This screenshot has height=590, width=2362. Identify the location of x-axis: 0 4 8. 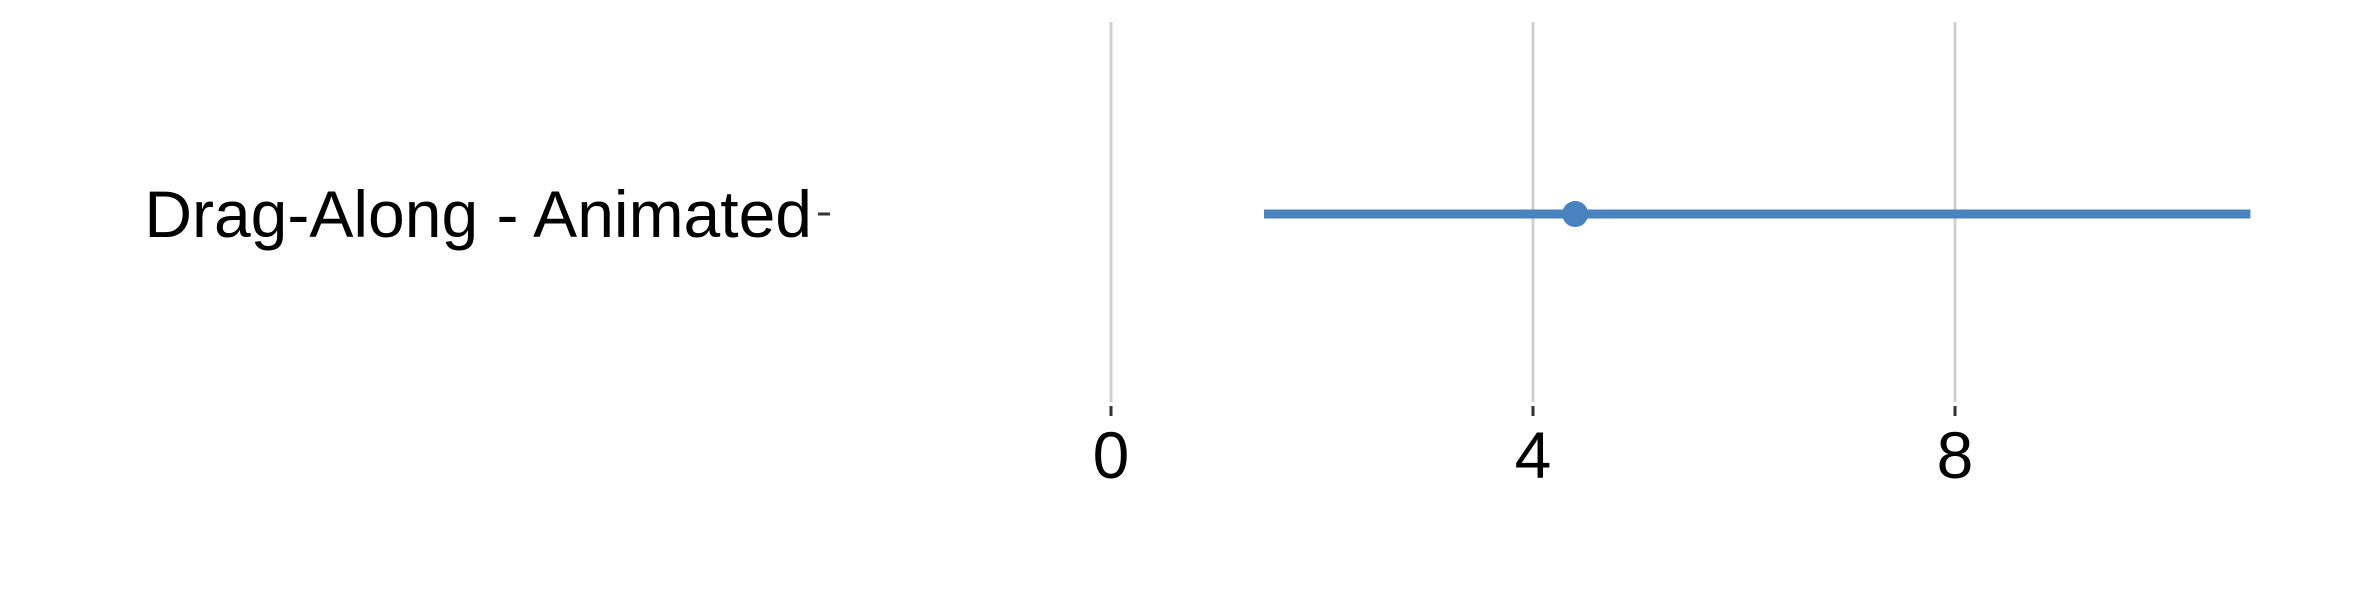
(1533, 449).